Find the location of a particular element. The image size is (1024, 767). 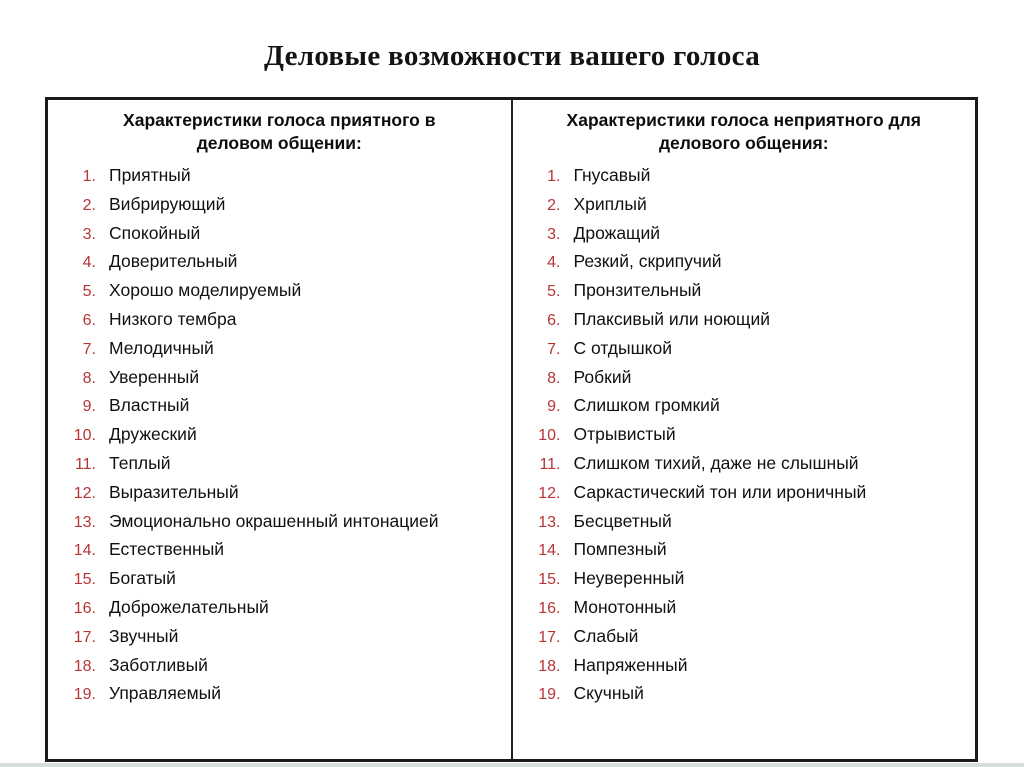

list-item: 16. Монотонный is located at coordinates (744, 611).